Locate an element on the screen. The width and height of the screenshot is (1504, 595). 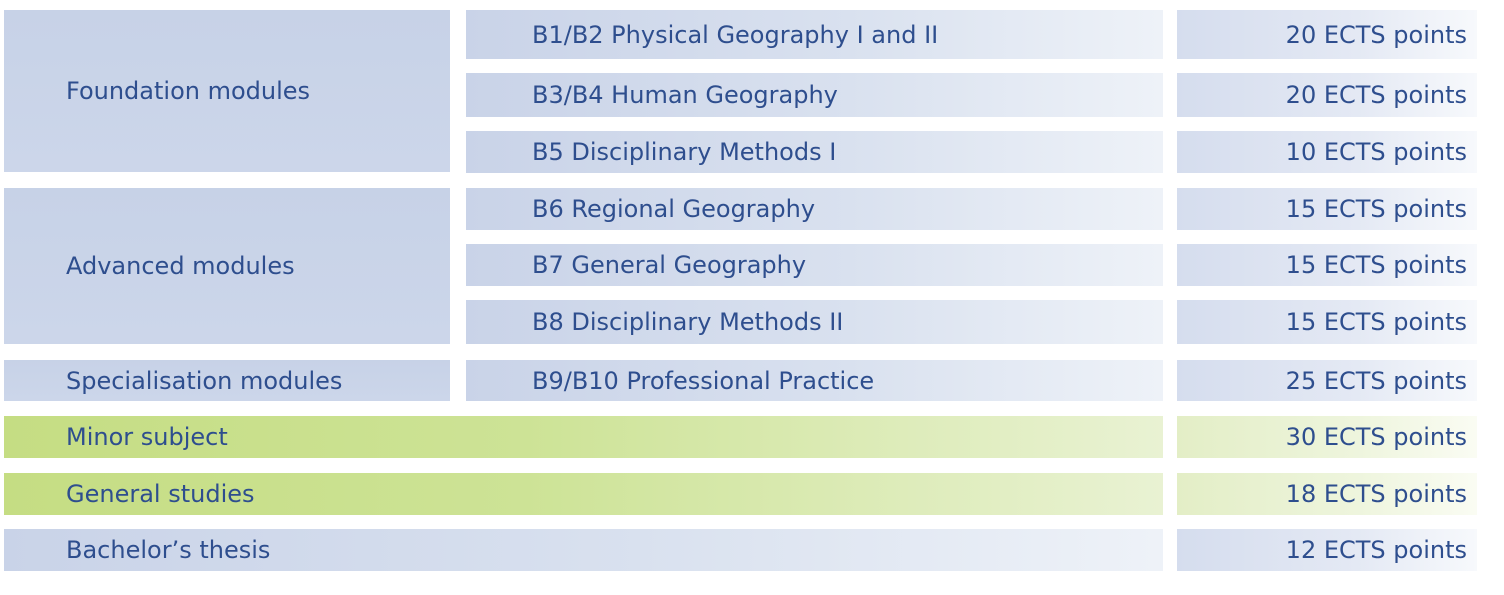
module-row: B6 Regional Geography is located at coordinates (814, 209).